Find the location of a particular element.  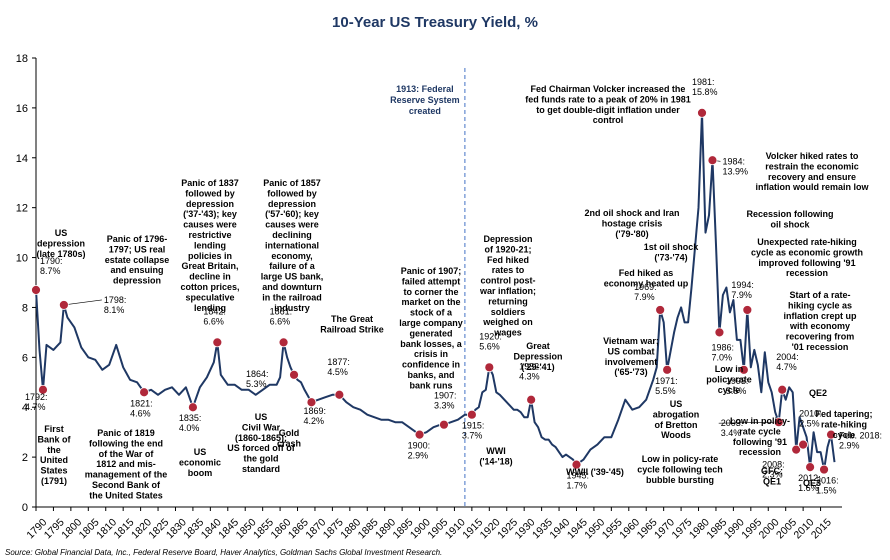

data-point-value-label: 5.5% is located at coordinates (736, 391).